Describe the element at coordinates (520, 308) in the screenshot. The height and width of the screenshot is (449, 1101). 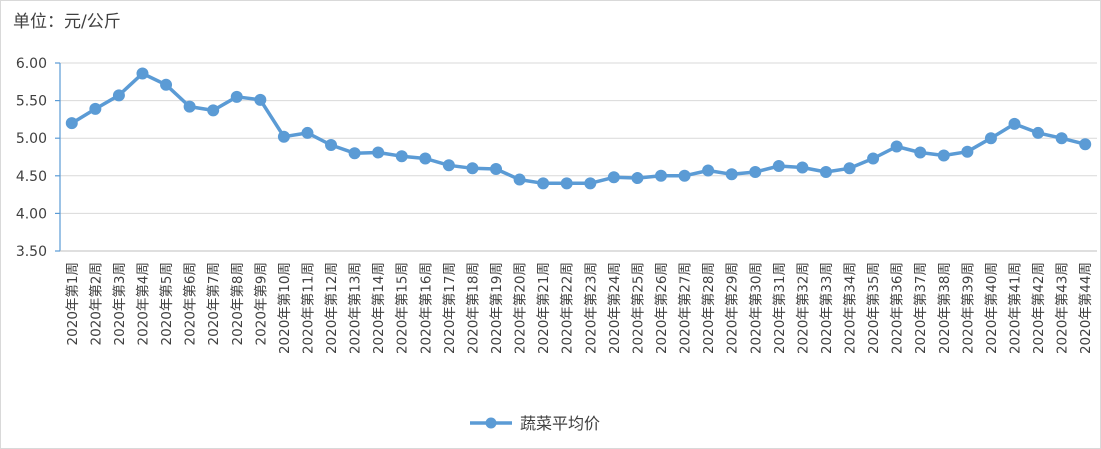
I see `x-tick-label: 2020年第20周` at that location.